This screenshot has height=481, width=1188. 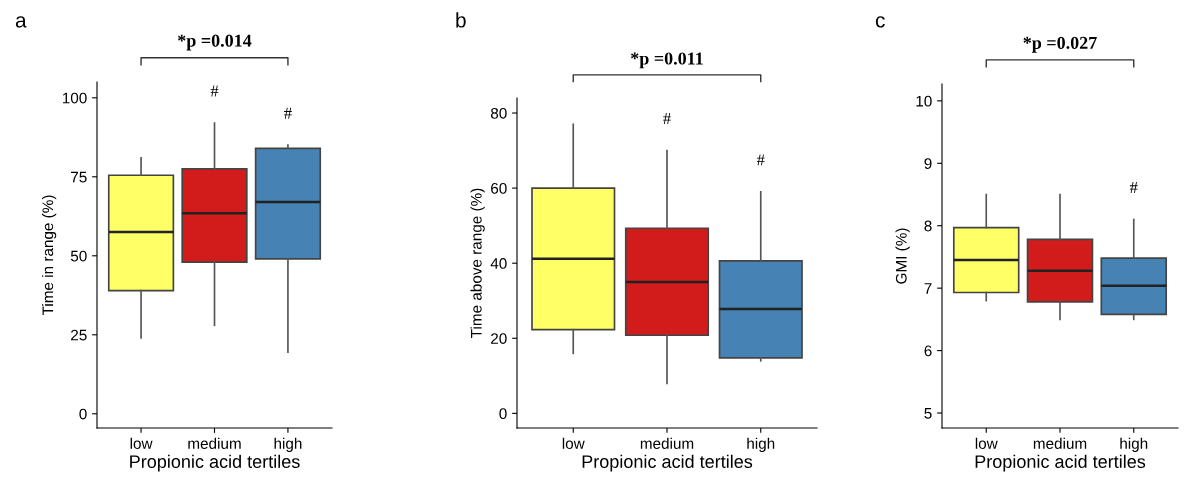 I want to click on y-tick-label: 25, so click(x=79, y=335).